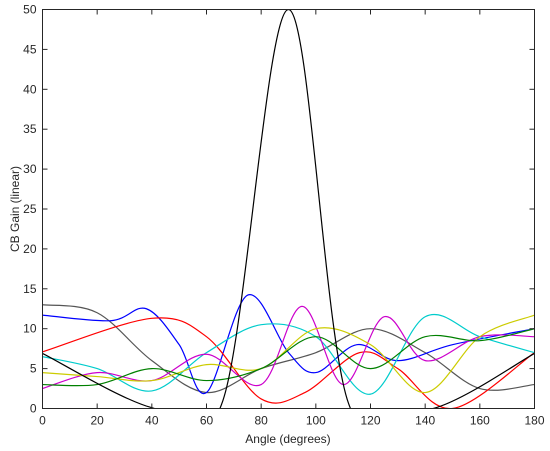 This screenshot has height=451, width=550. Describe the element at coordinates (207, 421) in the screenshot. I see `x-tick-label: 60` at that location.